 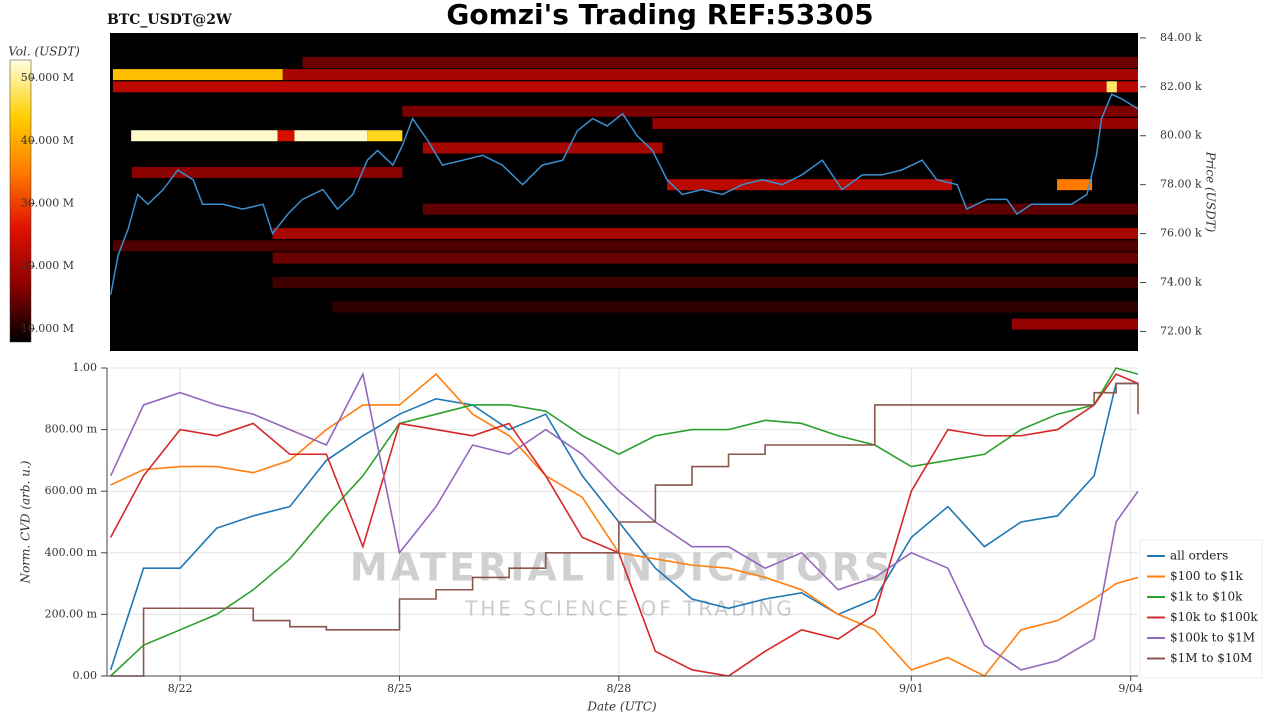 I want to click on y-tick-label: 0.00, so click(x=85, y=675).